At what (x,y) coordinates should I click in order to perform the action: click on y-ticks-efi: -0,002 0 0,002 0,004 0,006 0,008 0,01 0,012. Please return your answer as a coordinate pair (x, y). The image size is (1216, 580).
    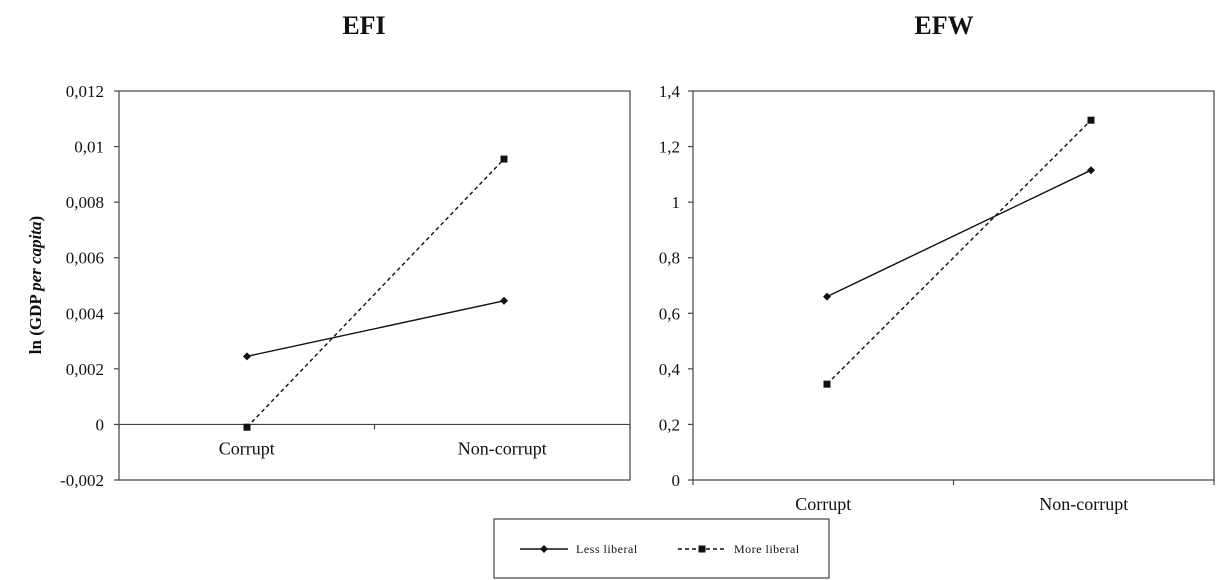
    Looking at the image, I should click on (89, 286).